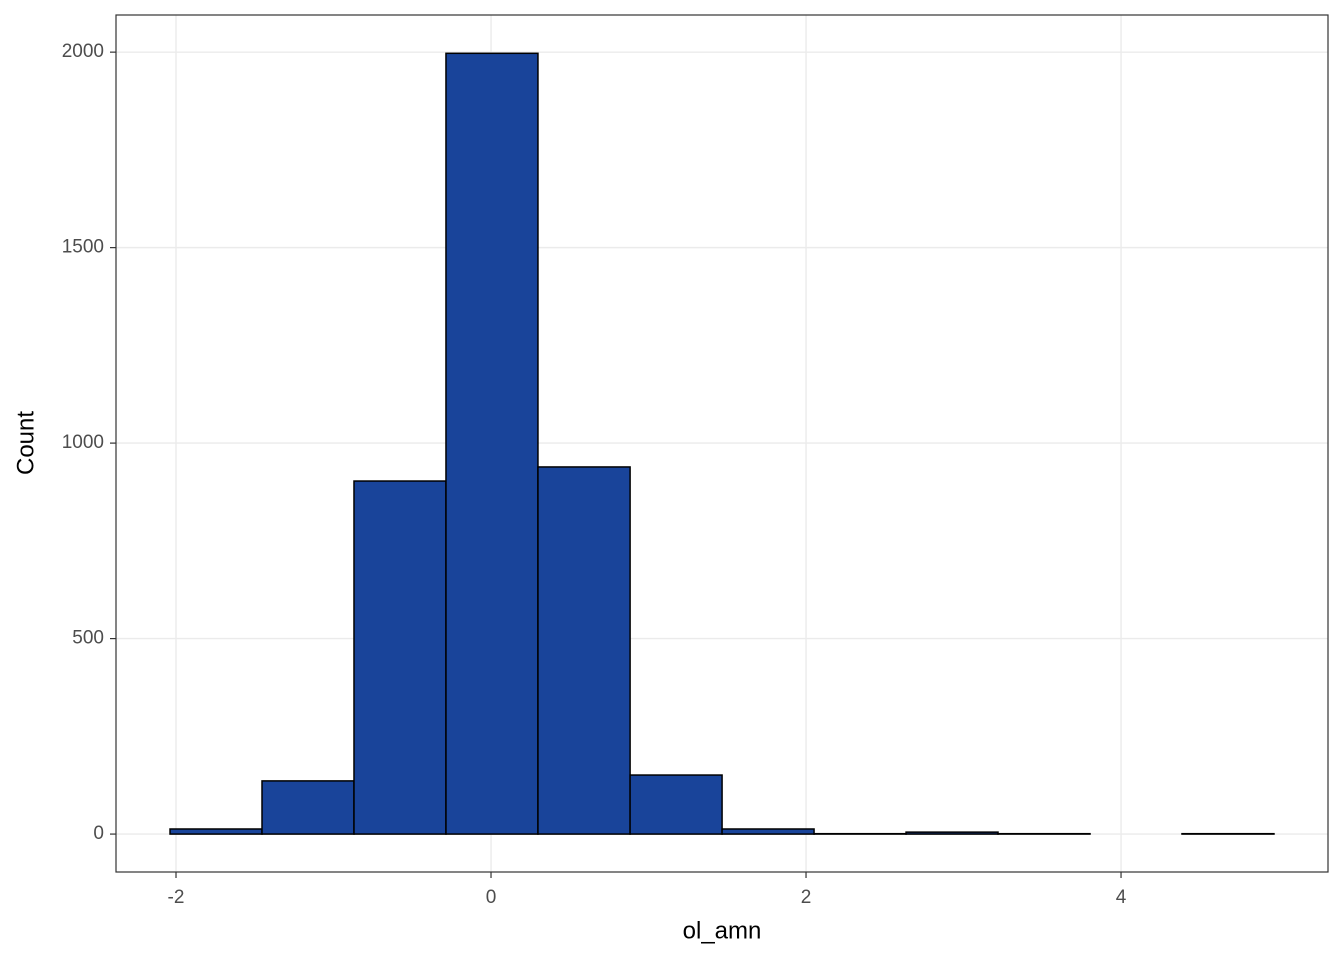  I want to click on y-axis-title: Count, so click(25, 443).